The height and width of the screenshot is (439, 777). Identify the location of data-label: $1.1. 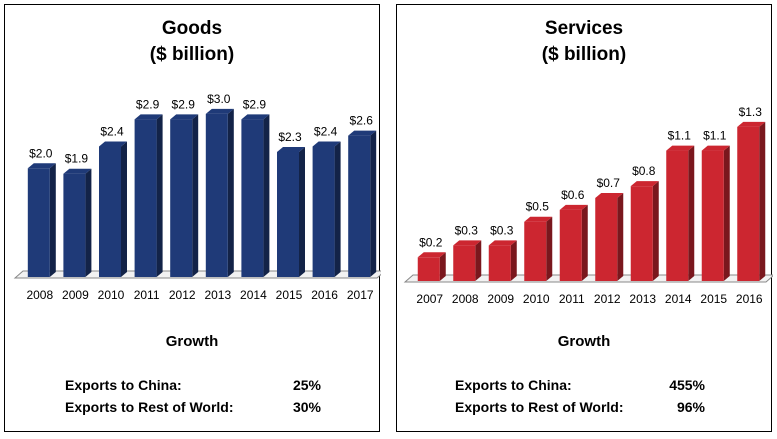
(715, 136).